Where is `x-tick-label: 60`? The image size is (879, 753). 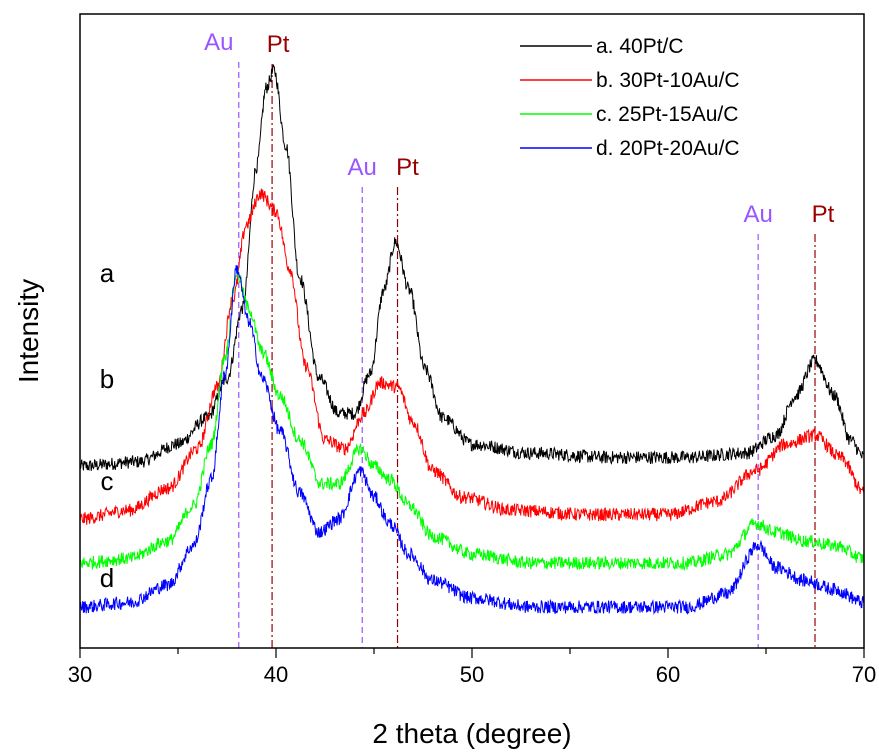
x-tick-label: 60 is located at coordinates (668, 674).